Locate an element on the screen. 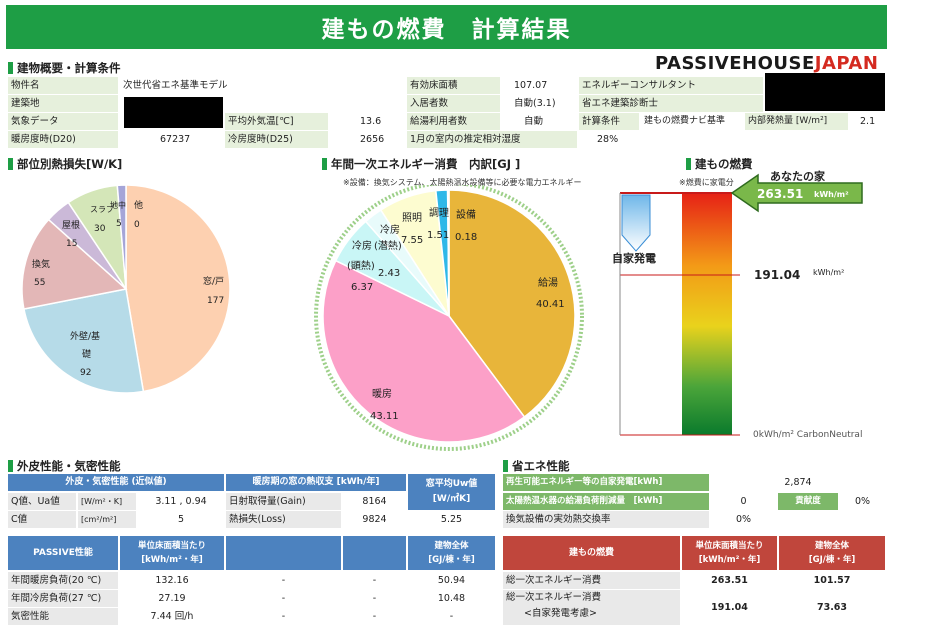 This screenshot has width=925, height=641. passive-row-unit: 132.16 is located at coordinates (172, 580).